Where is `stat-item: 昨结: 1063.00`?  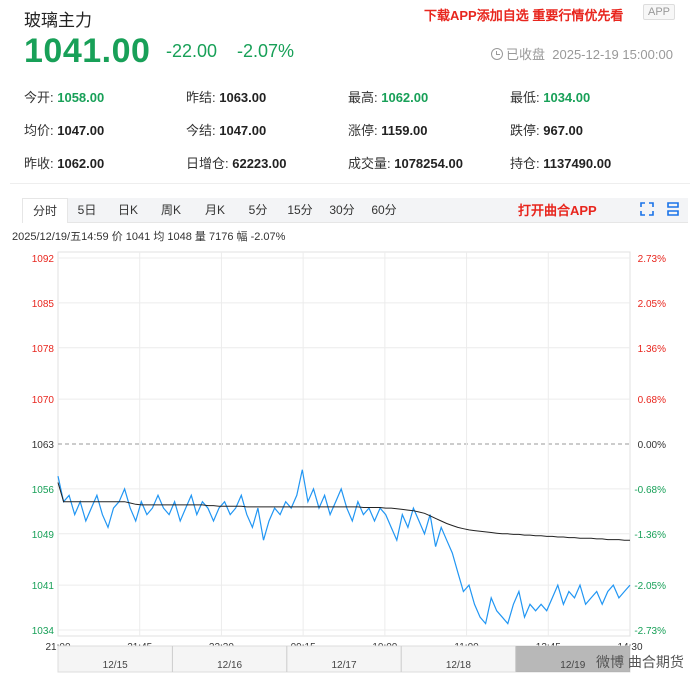 stat-item: 昨结: 1063.00 is located at coordinates (226, 96).